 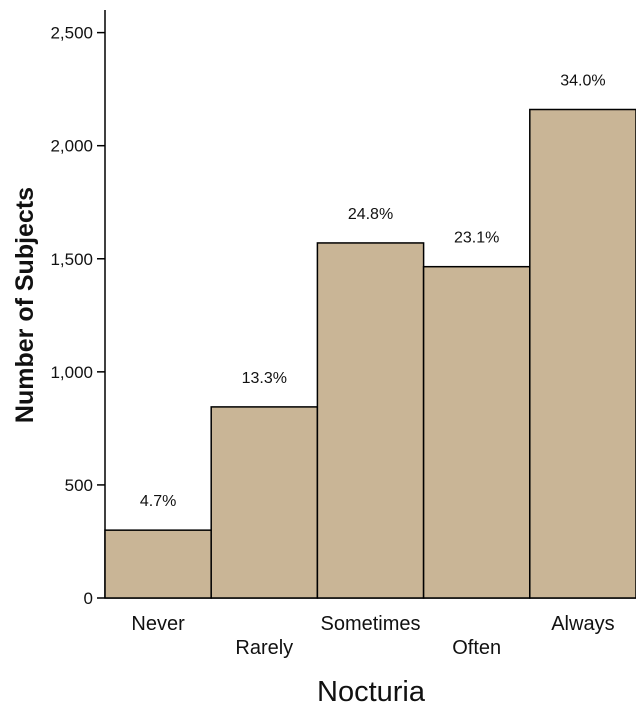 What do you see at coordinates (370, 214) in the screenshot?
I see `data-label: 24.8%` at bounding box center [370, 214].